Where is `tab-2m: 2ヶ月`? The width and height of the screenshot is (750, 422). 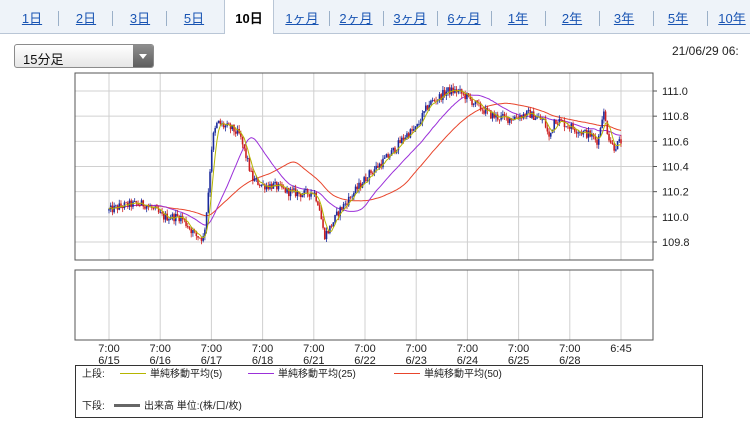
tab-2m: 2ヶ月 is located at coordinates (356, 18).